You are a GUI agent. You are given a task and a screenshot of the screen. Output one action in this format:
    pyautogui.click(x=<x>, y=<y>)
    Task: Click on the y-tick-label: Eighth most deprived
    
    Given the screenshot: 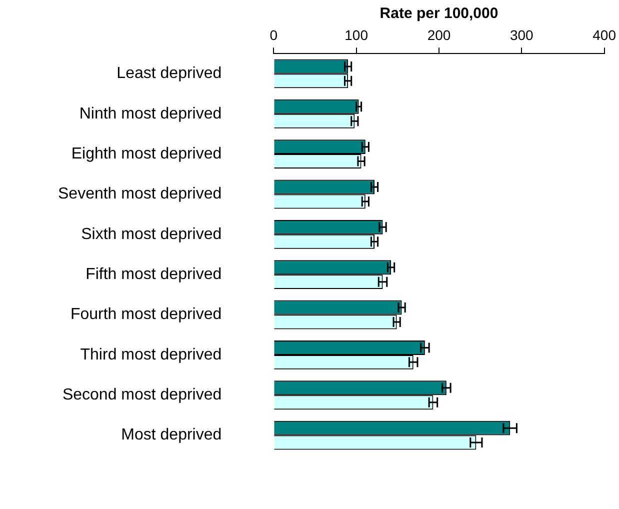 What is the action you would take?
    pyautogui.click(x=146, y=153)
    